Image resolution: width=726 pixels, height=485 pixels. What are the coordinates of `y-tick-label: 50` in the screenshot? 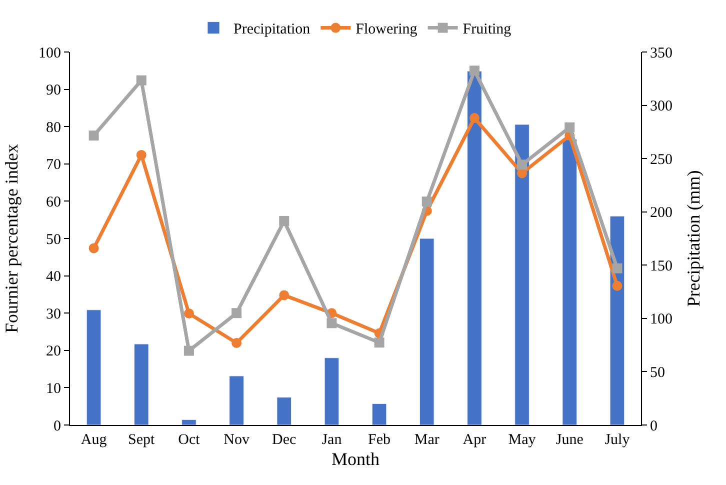 It's located at (53, 240).